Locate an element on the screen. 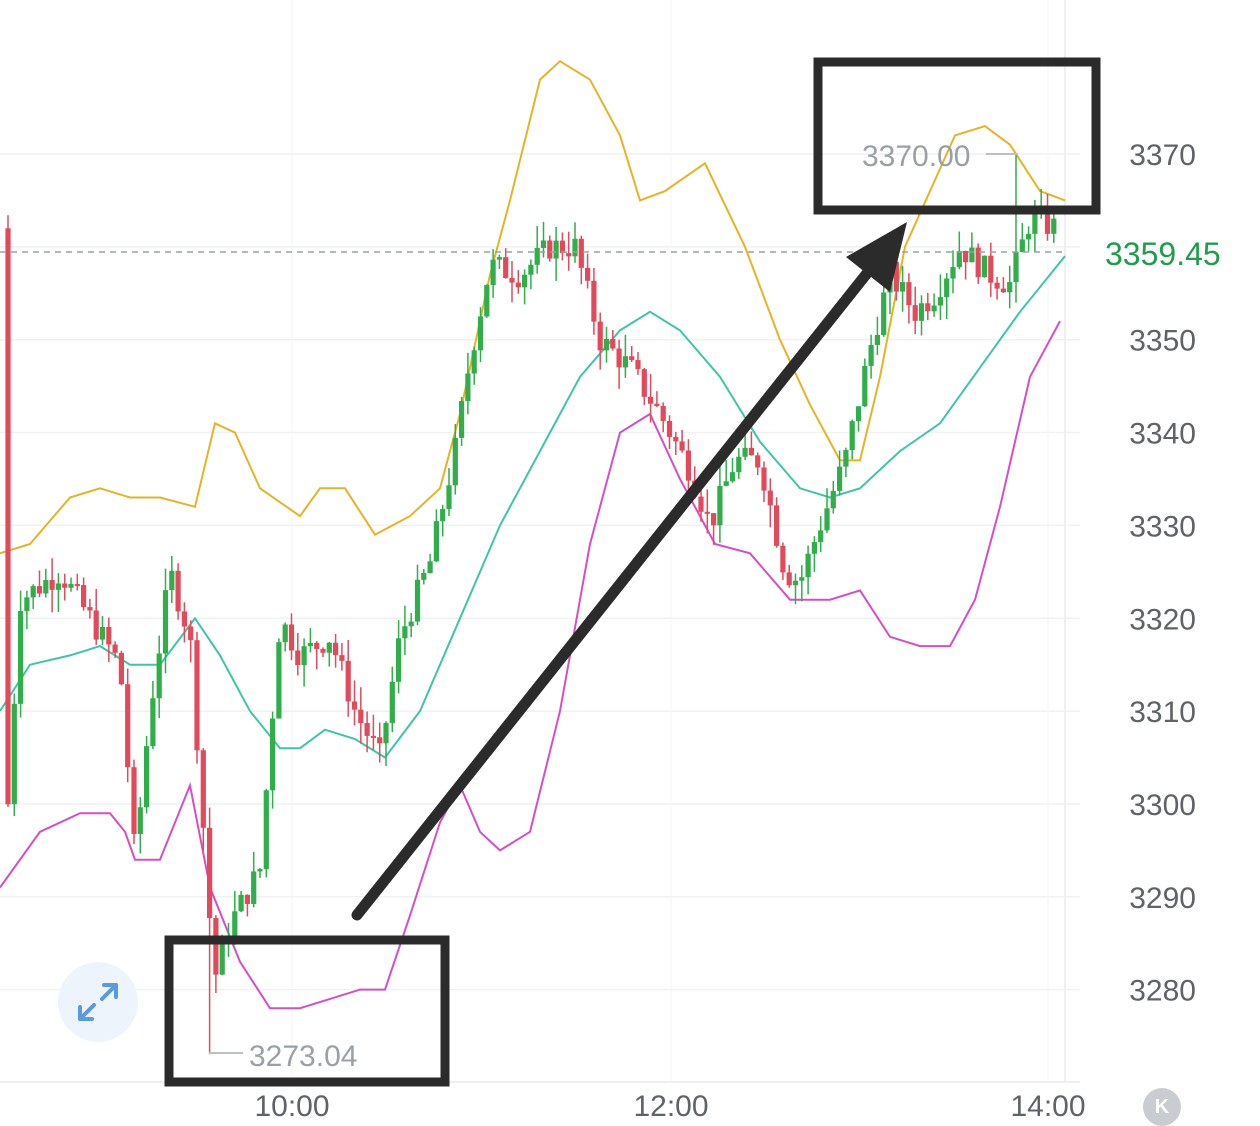 This screenshot has width=1260, height=1126. trend-arrowhead is located at coordinates (876, 257).